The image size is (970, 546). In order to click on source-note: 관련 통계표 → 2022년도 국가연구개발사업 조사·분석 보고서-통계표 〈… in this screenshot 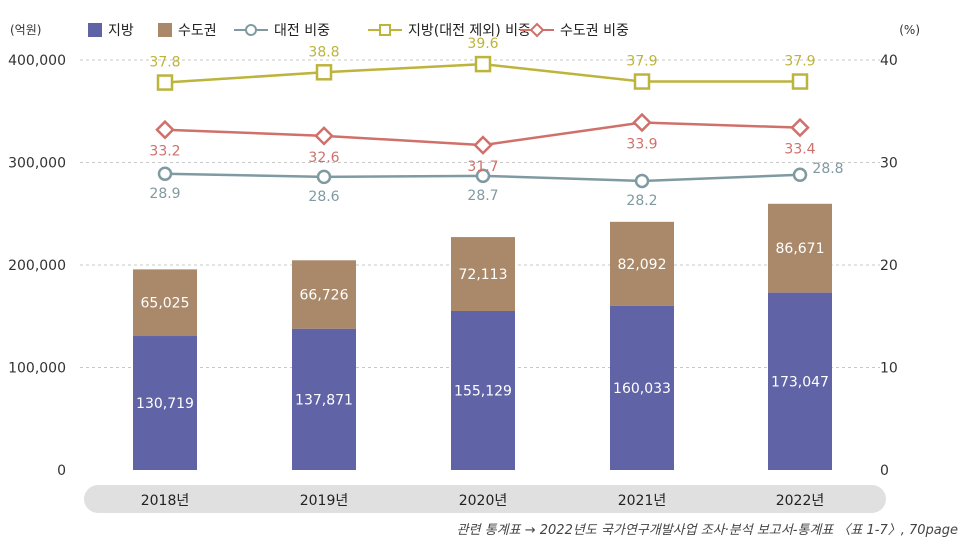, I will do `click(707, 530)`.